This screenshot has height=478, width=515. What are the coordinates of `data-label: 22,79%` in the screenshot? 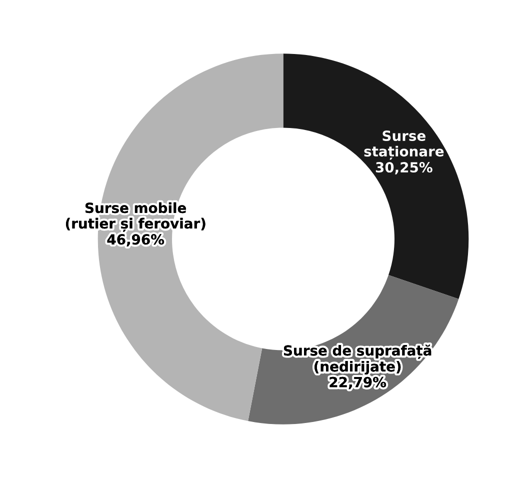 It's located at (358, 383).